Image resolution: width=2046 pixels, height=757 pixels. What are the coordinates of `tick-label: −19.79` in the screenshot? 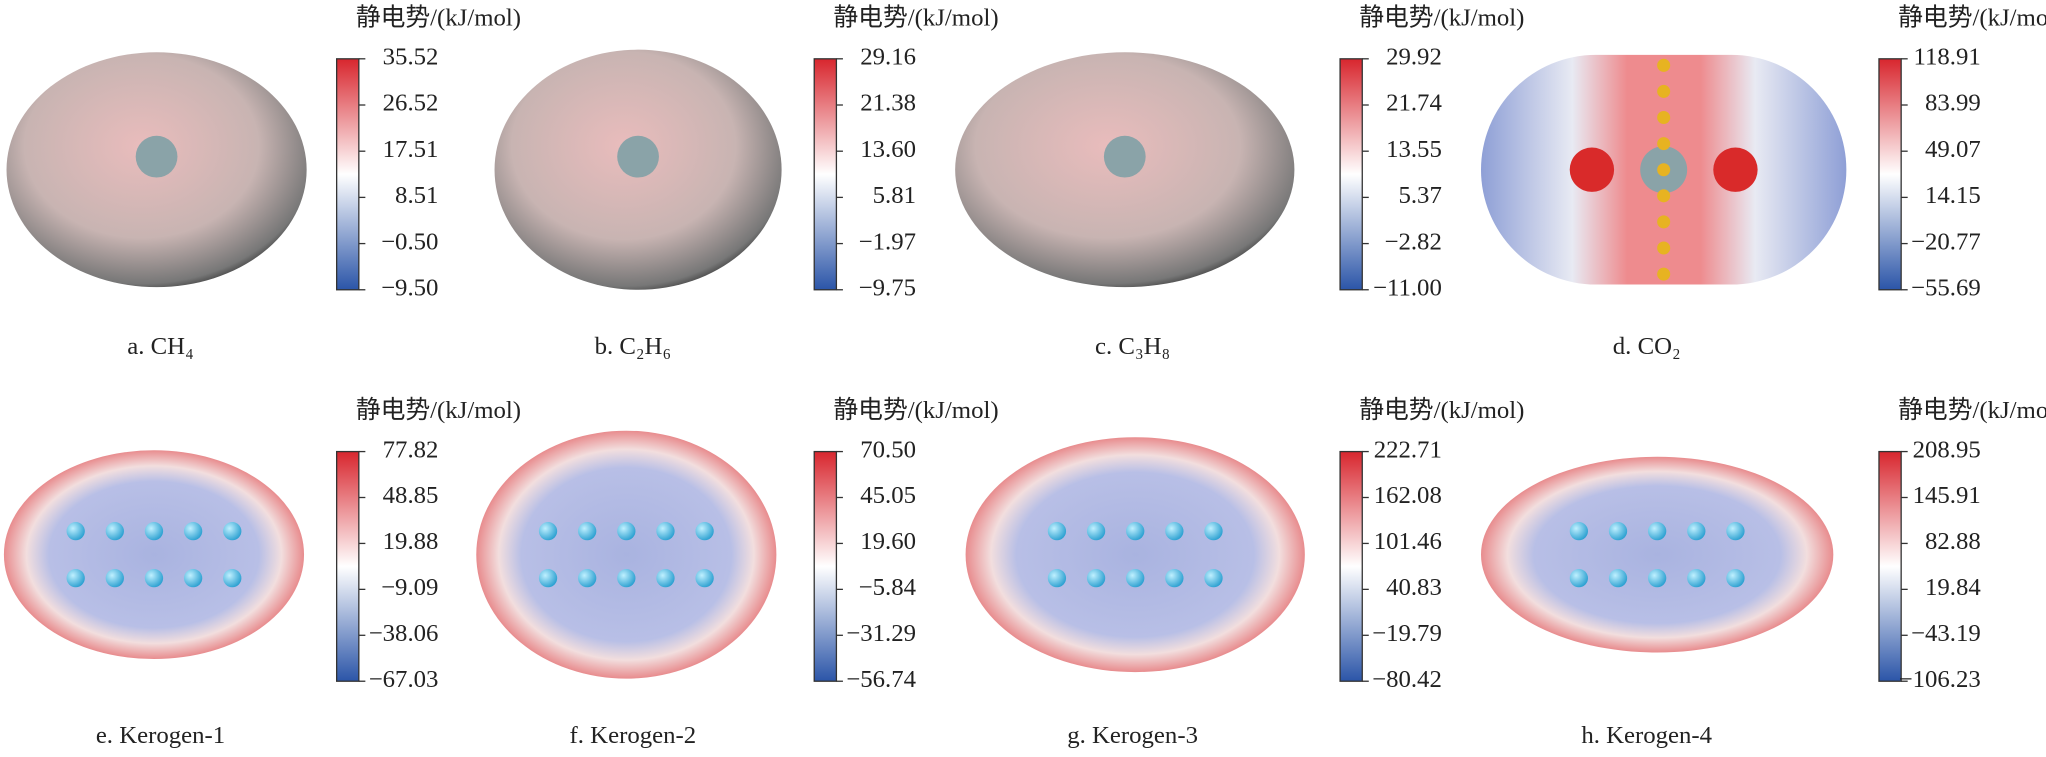 It's located at (1407, 633).